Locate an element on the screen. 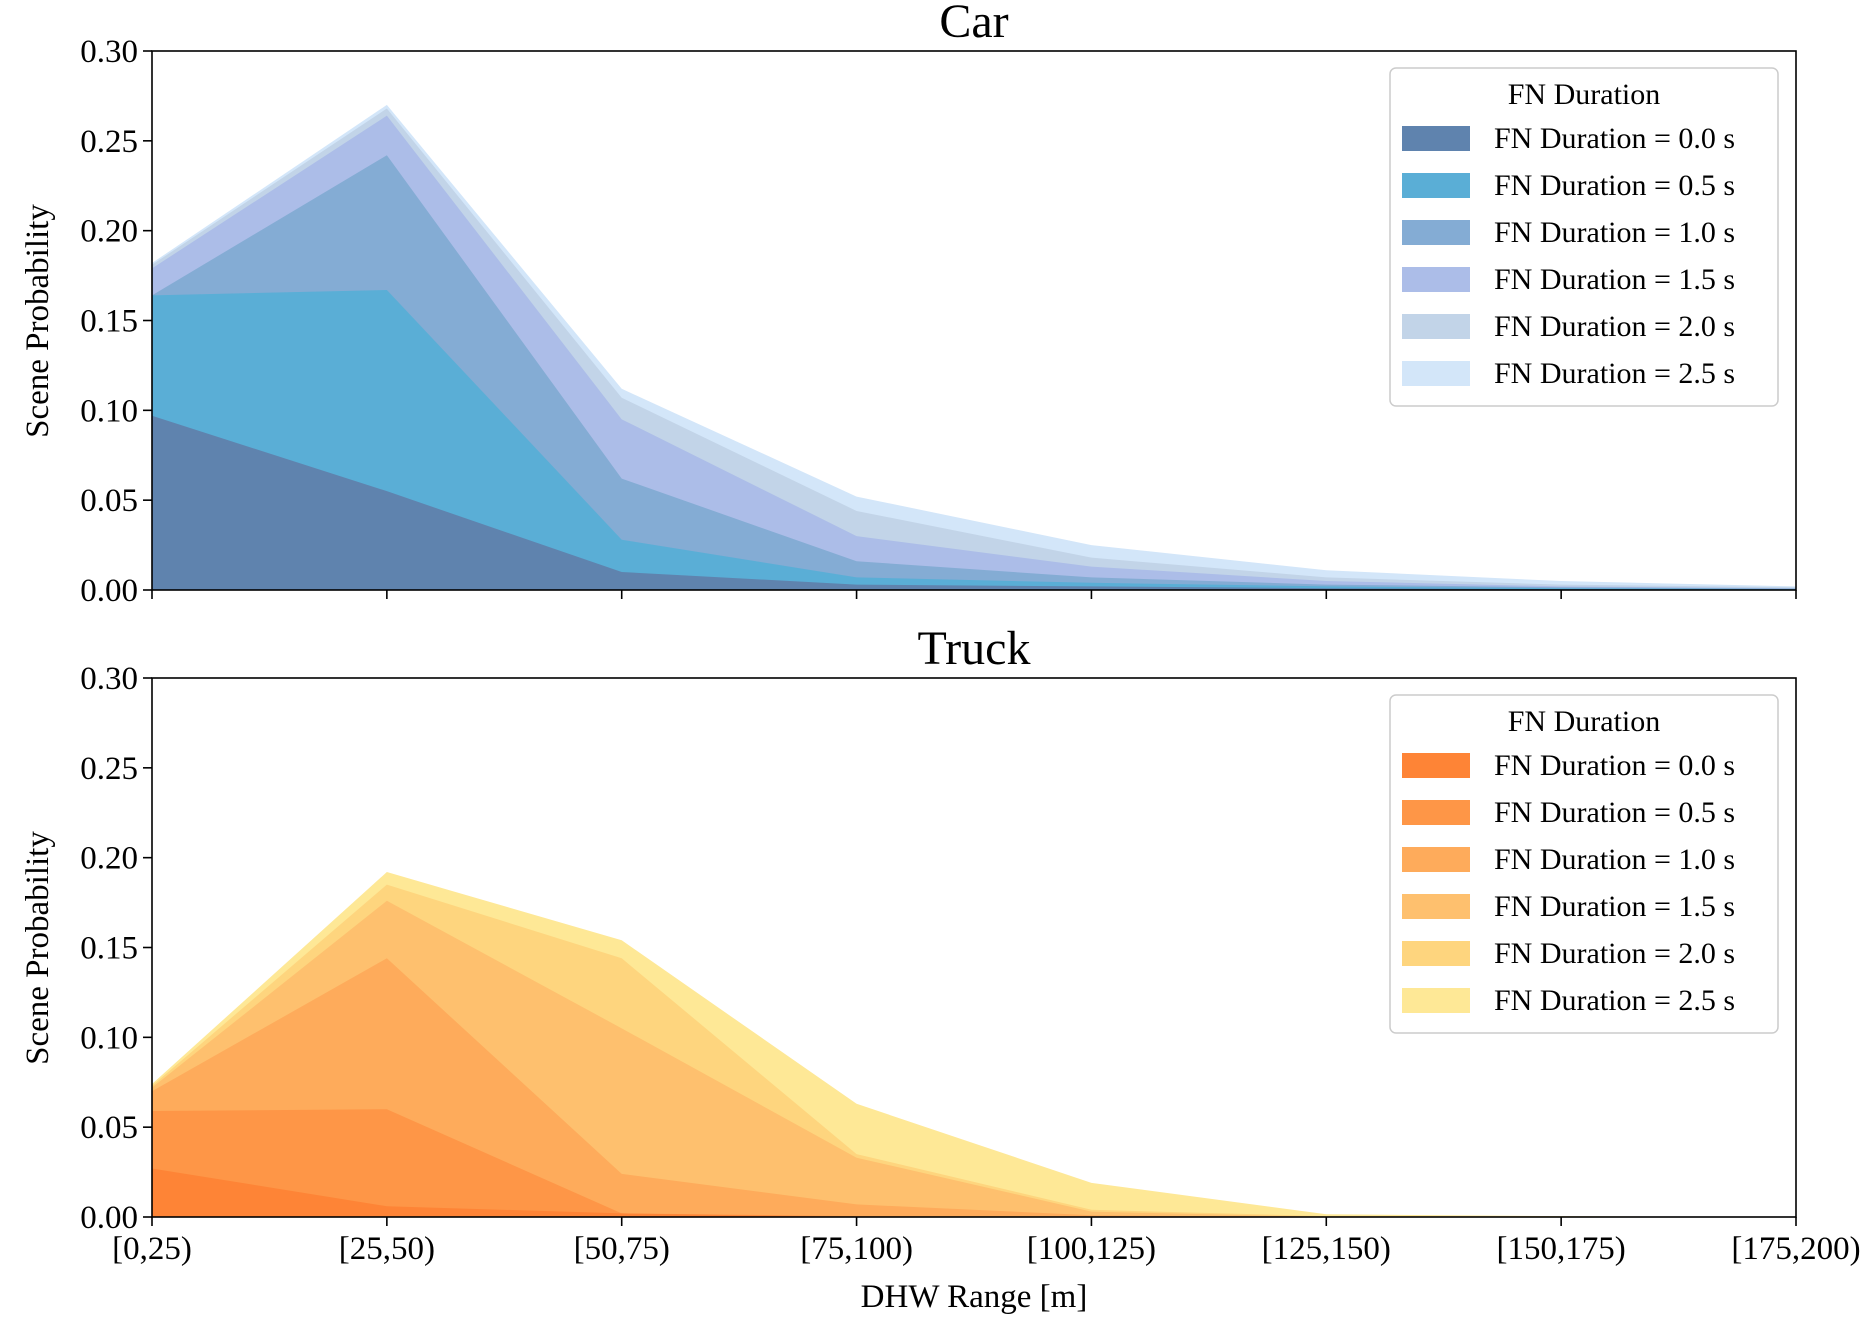 This screenshot has height=1318, width=1875. x-tick-label: [75,100) is located at coordinates (856, 1249).